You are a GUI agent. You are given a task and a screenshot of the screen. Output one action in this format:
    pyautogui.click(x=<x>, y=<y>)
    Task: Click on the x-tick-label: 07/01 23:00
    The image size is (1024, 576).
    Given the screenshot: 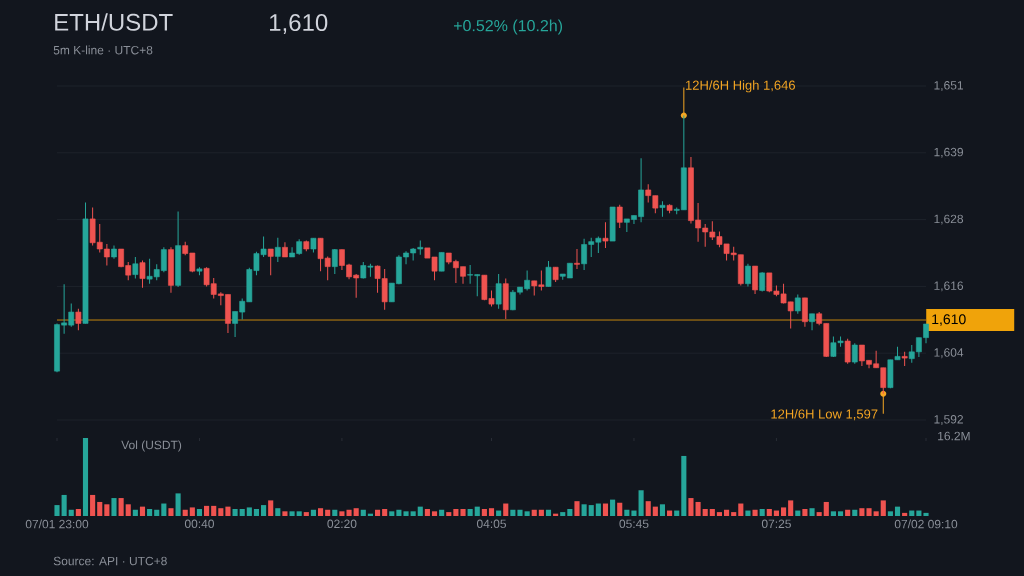 What is the action you would take?
    pyautogui.click(x=57, y=524)
    